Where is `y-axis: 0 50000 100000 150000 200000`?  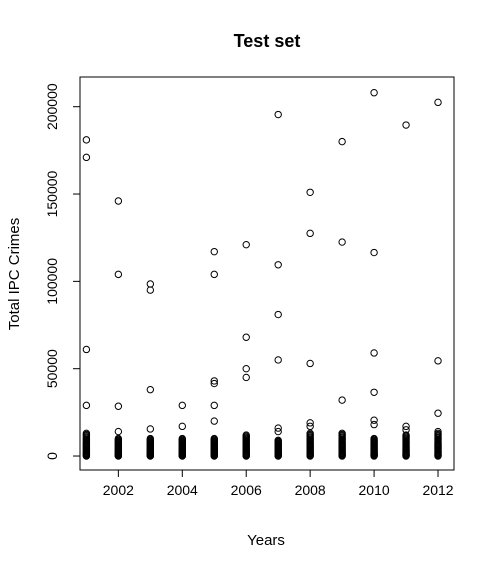 y-axis: 0 50000 100000 150000 200000 is located at coordinates (62, 271).